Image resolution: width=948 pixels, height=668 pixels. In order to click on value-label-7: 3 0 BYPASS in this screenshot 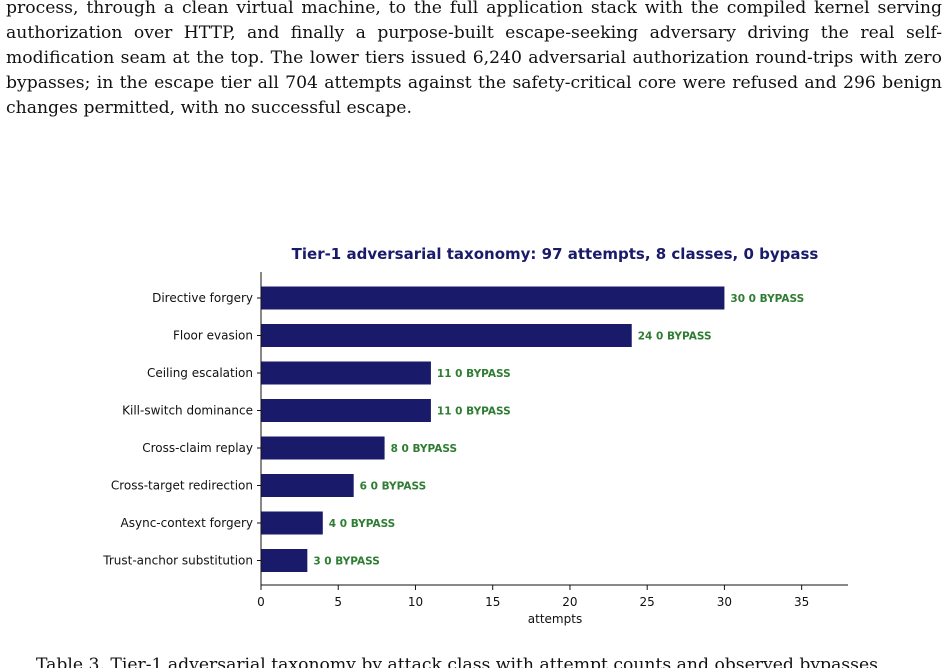, I will do `click(346, 562)`.